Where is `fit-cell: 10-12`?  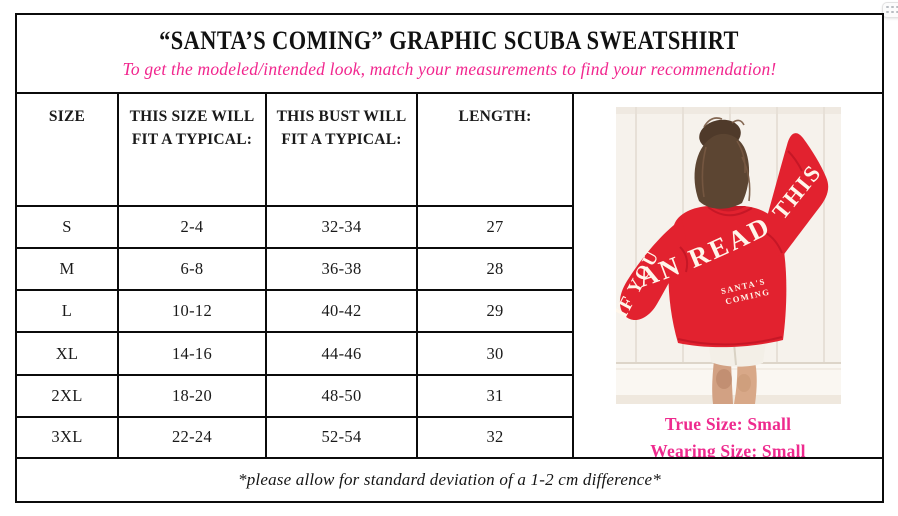
fit-cell: 10-12 is located at coordinates (192, 311).